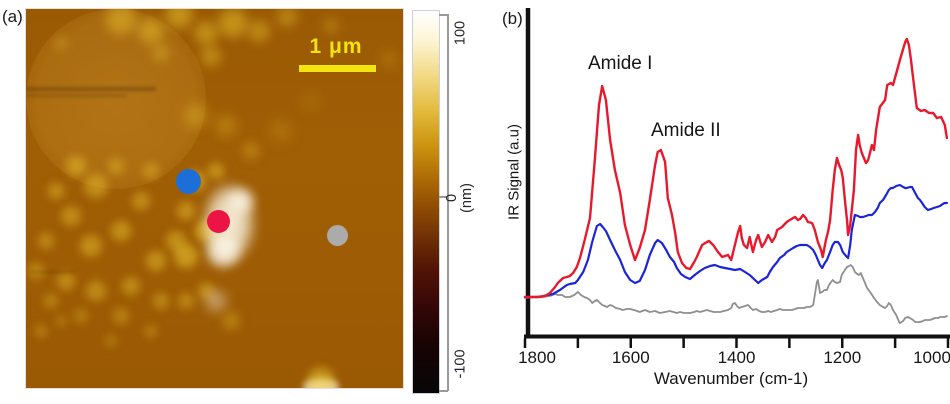 This screenshot has width=950, height=404. Describe the element at coordinates (12, 16) in the screenshot. I see `panel-a-label: (a)` at that location.